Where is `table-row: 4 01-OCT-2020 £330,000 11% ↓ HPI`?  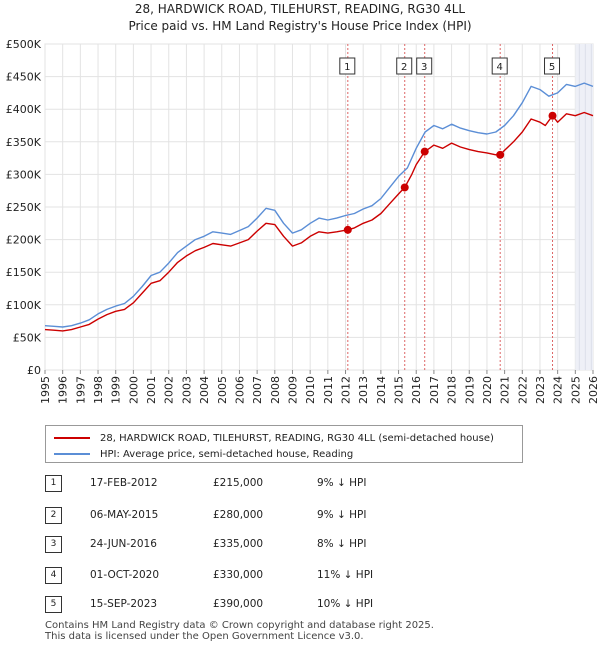
table-row: 4 01-OCT-2020 £330,000 11% ↓ HPI is located at coordinates (255, 576).